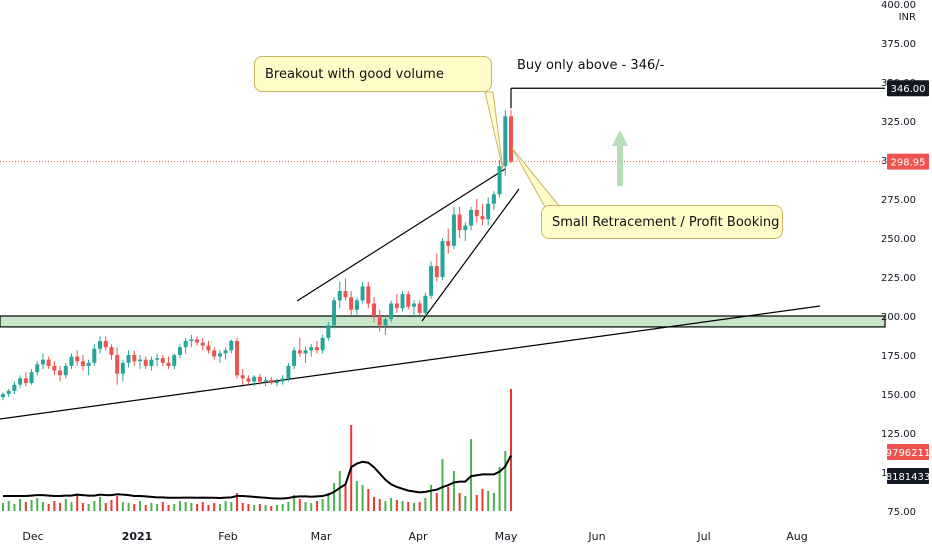  Describe the element at coordinates (898, 317) in the screenshot. I see `y-tick-label: 200.00` at that location.